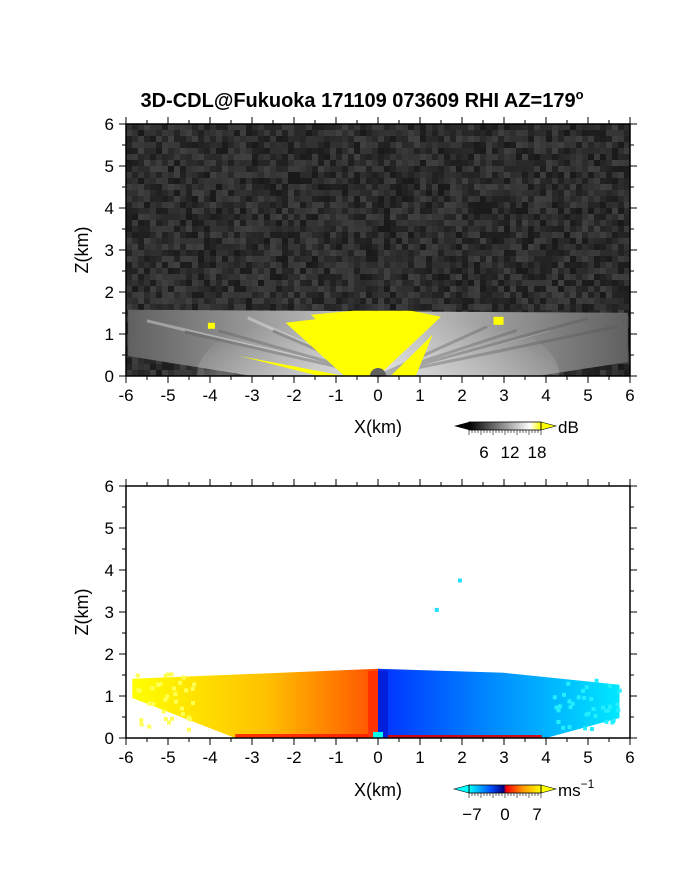  What do you see at coordinates (587, 395) in the screenshot?
I see `snr-x-tick-label: 5` at bounding box center [587, 395].